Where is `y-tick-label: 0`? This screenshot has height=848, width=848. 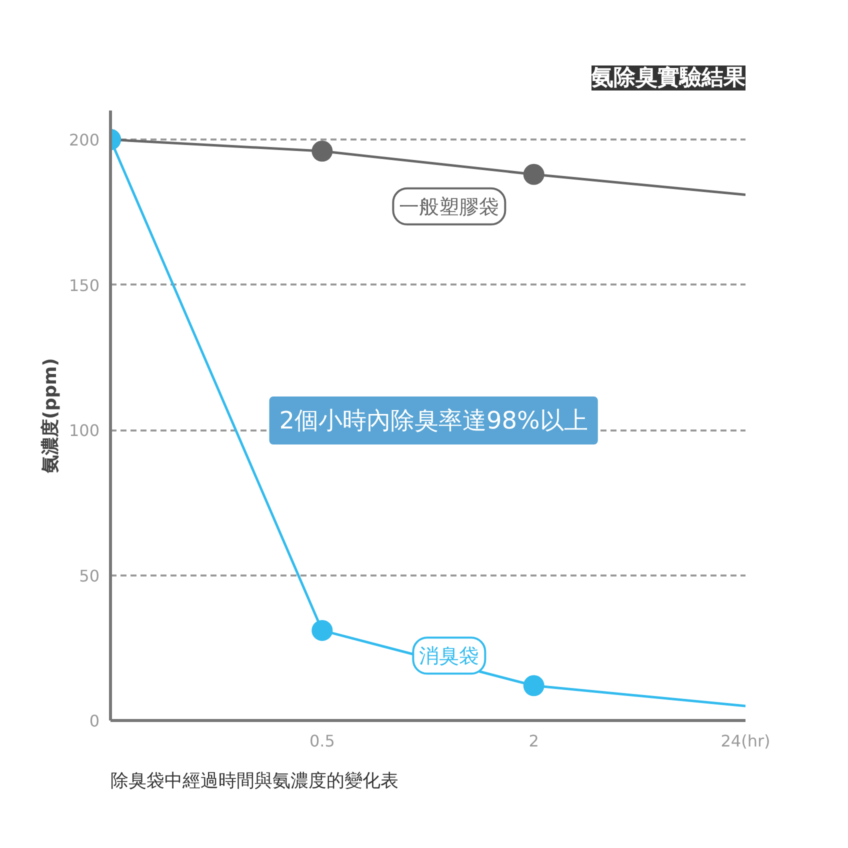 y-tick-label: 0 is located at coordinates (94, 721).